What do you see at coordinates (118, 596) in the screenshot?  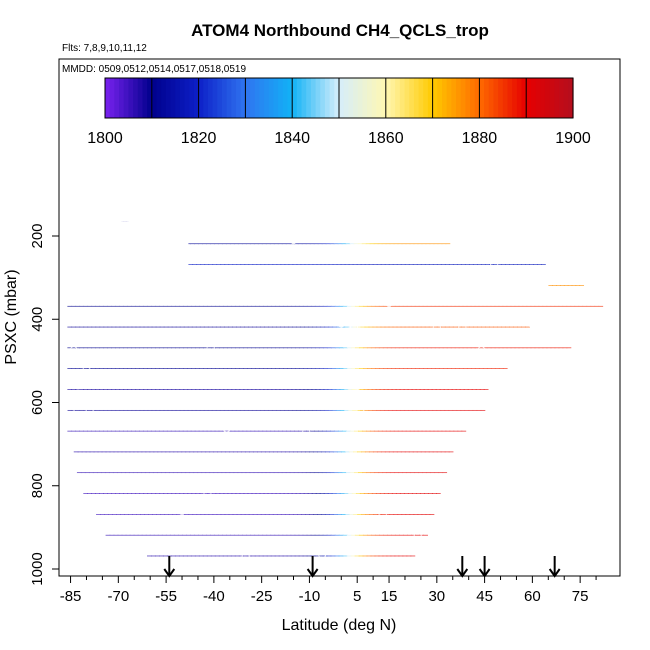 I see `x-tick-label: -70` at bounding box center [118, 596].